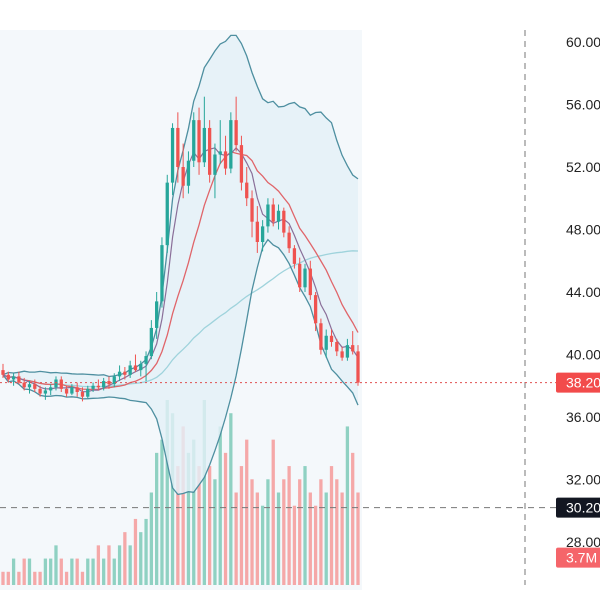 This screenshot has height=600, width=600. What do you see at coordinates (583, 105) in the screenshot?
I see `y-tick-label: 56.00` at bounding box center [583, 105].